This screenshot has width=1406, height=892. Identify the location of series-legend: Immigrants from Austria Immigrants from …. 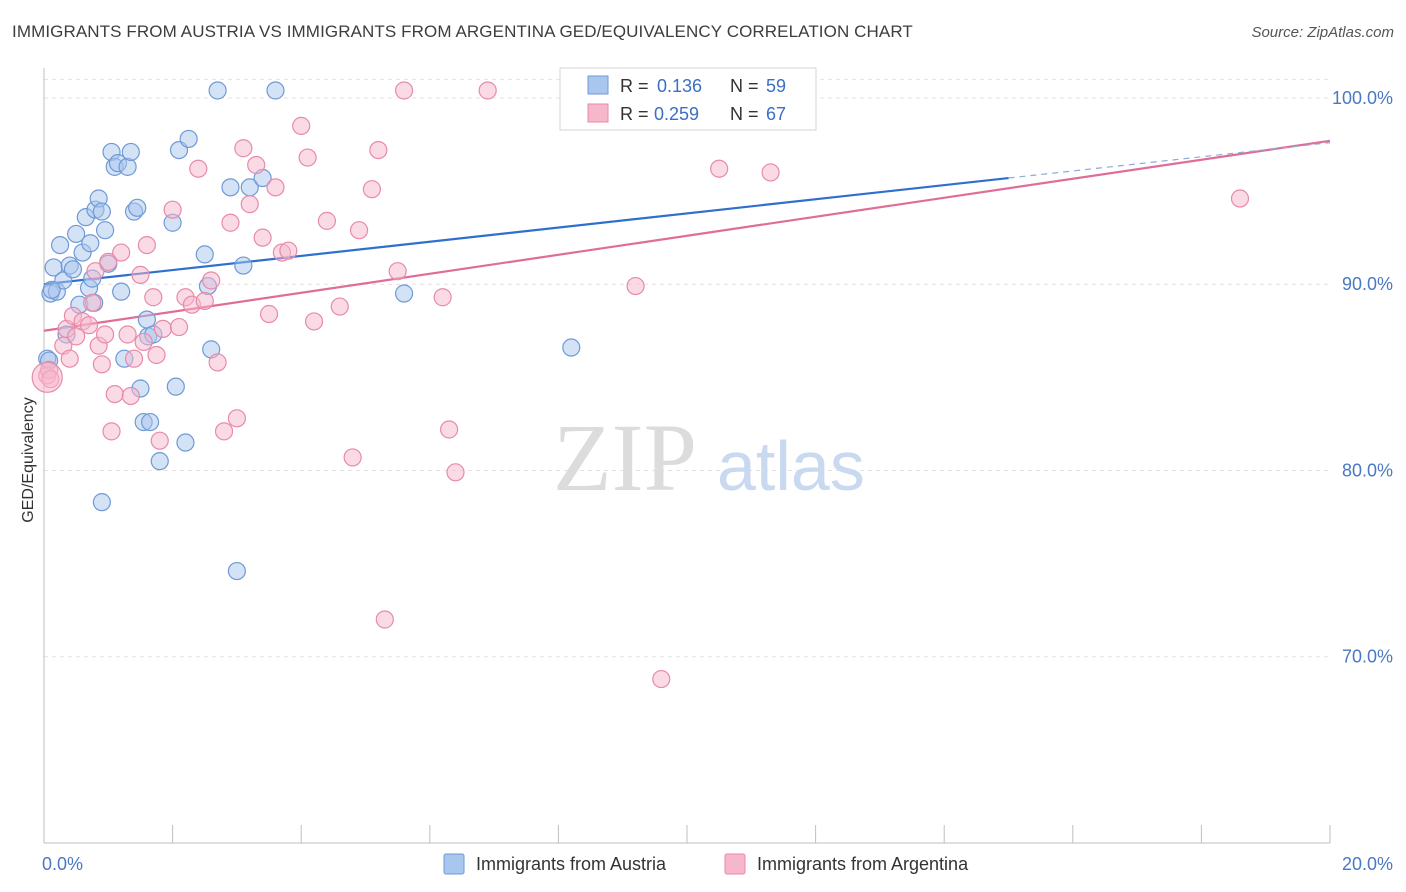
(706, 864).